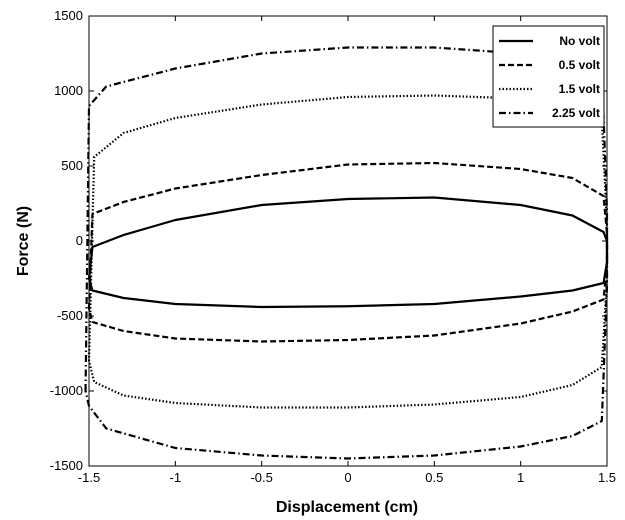  Describe the element at coordinates (347, 477) in the screenshot. I see `x-tick-label: 0` at that location.